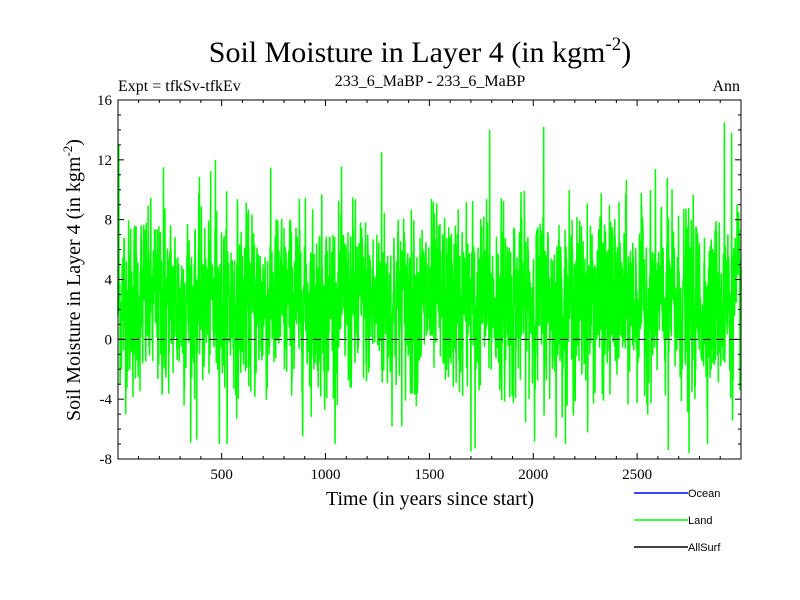 This screenshot has height=600, width=800. What do you see at coordinates (430, 499) in the screenshot?
I see `x-axis-label: Time (in years since start)` at bounding box center [430, 499].